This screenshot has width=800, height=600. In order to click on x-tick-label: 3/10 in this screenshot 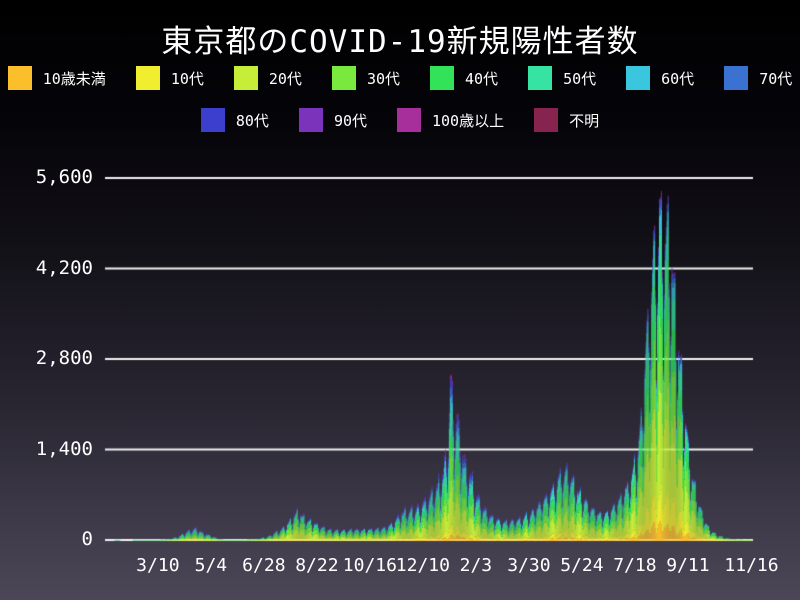, I will do `click(158, 565)`.